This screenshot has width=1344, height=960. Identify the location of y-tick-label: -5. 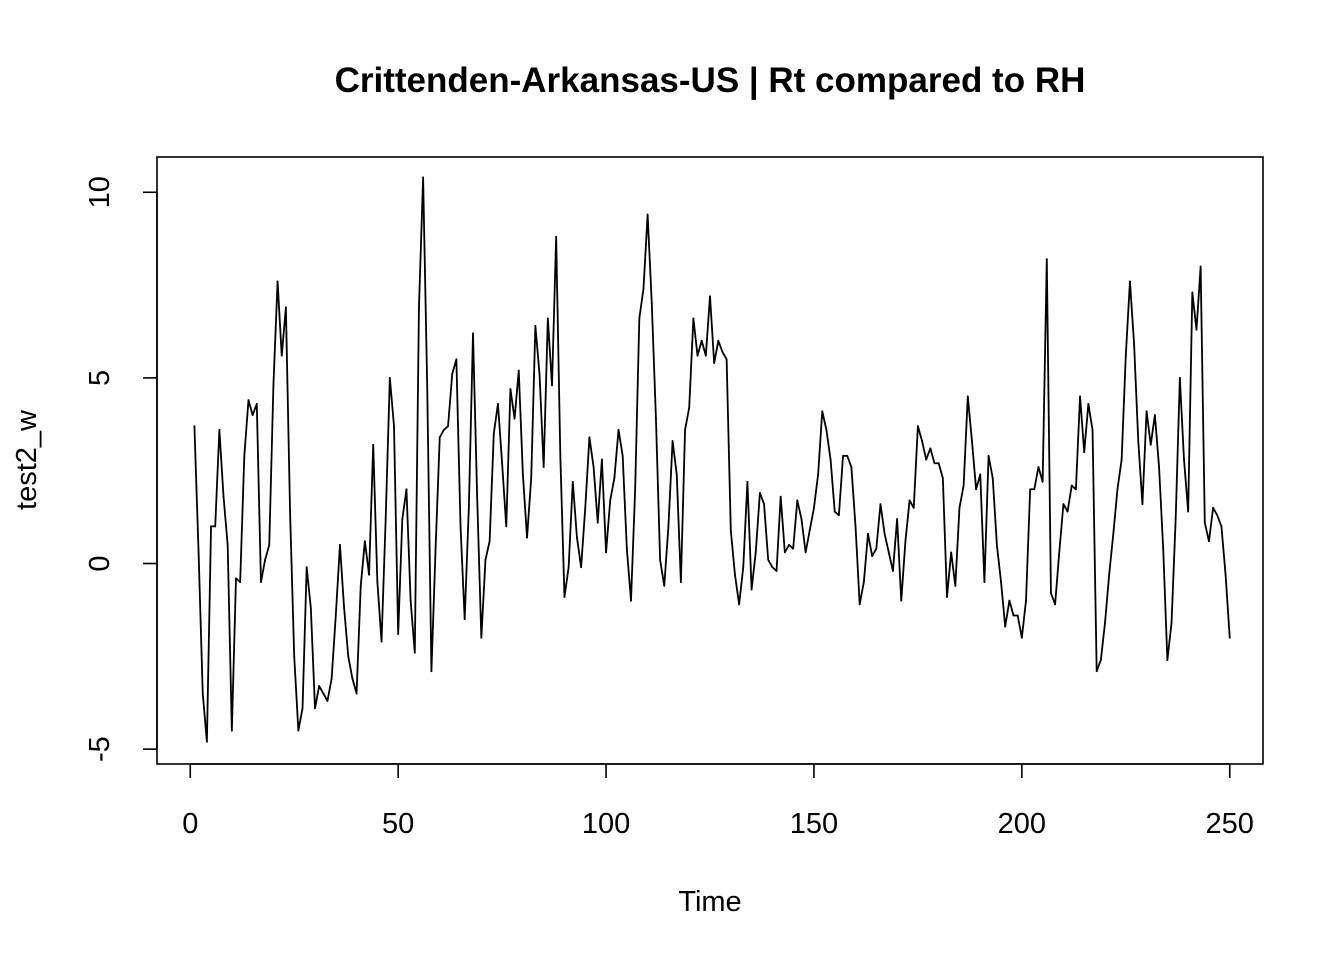
(100, 749).